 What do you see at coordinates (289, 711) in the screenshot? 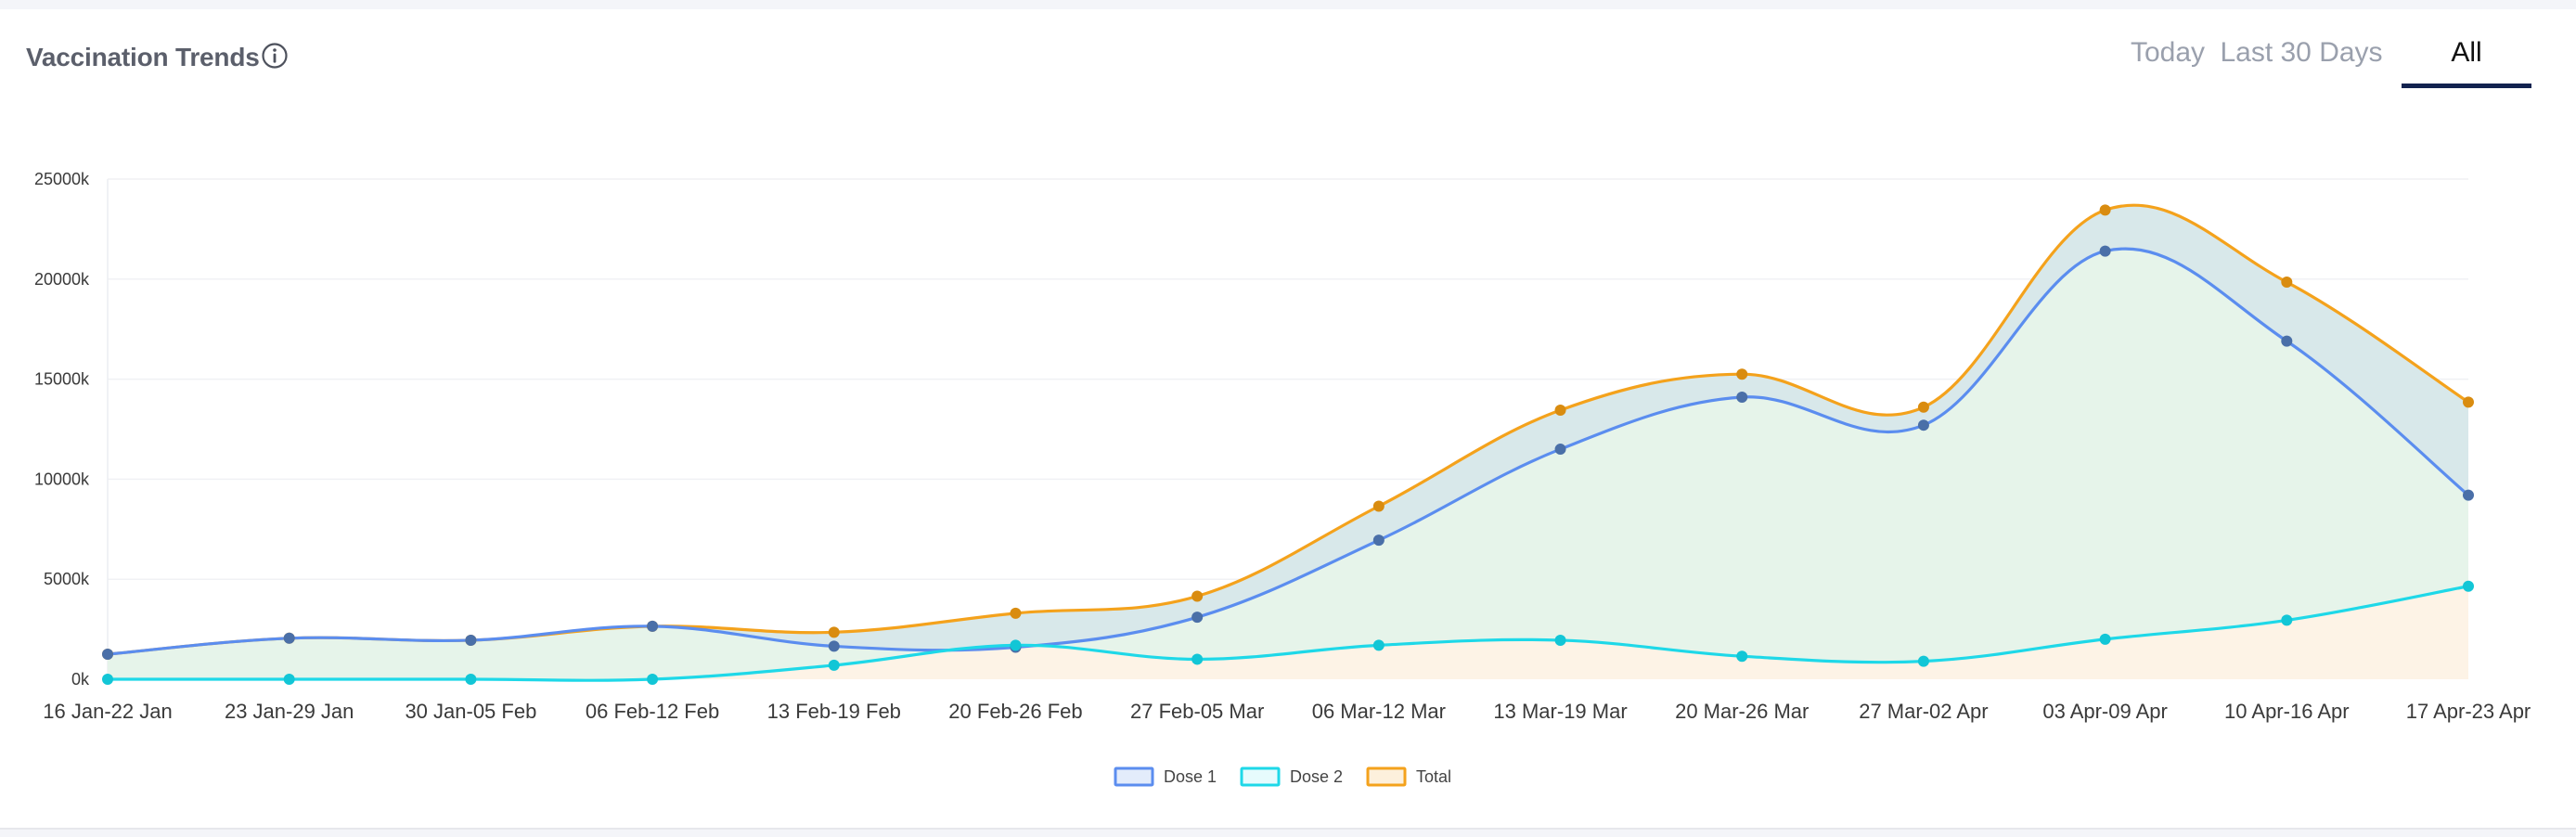
I see `x-tick-label: 23 Jan-29 Jan` at bounding box center [289, 711].